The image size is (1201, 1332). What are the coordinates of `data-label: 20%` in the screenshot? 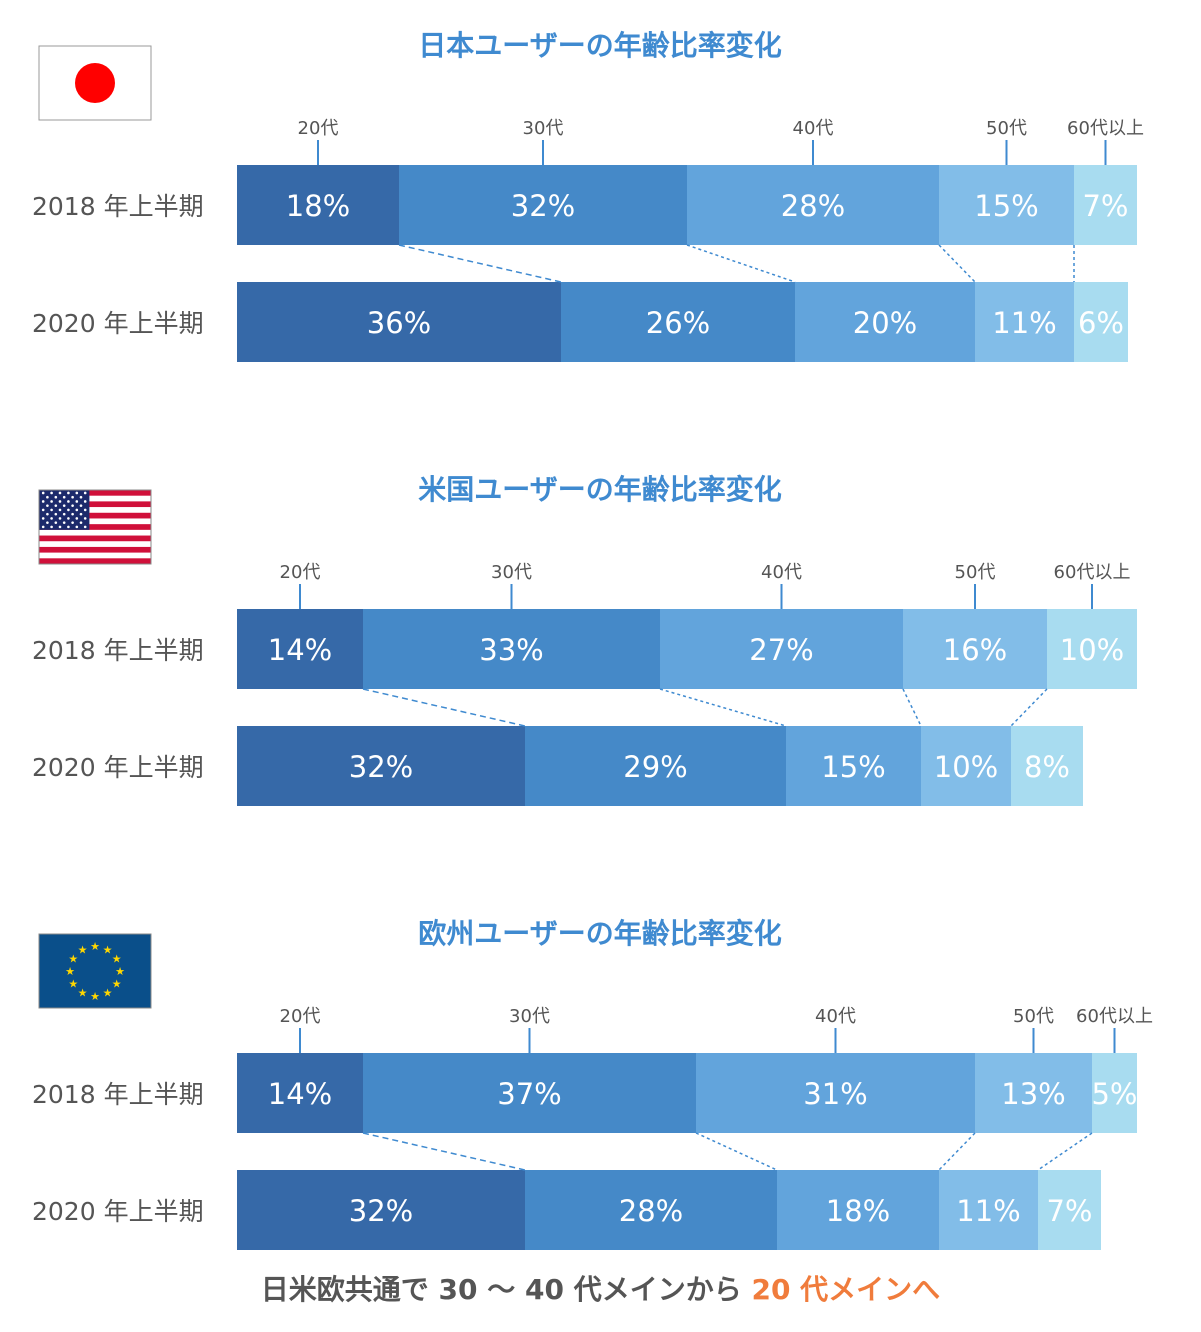 It's located at (885, 323).